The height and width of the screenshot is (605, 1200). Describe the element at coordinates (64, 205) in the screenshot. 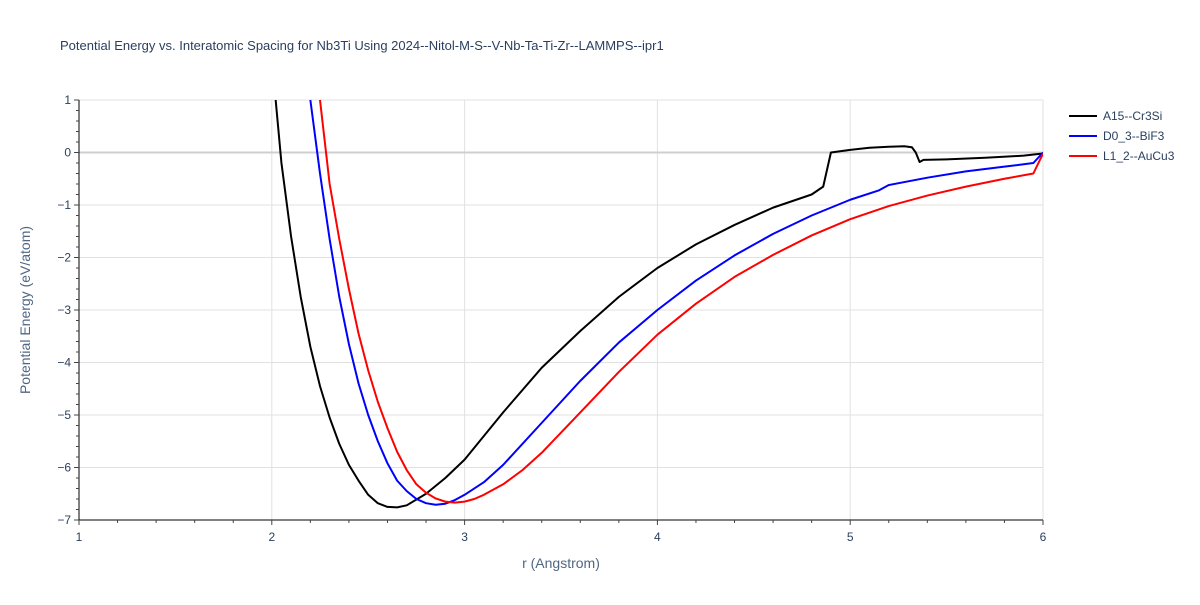

I see `y-tick-label: −1` at that location.